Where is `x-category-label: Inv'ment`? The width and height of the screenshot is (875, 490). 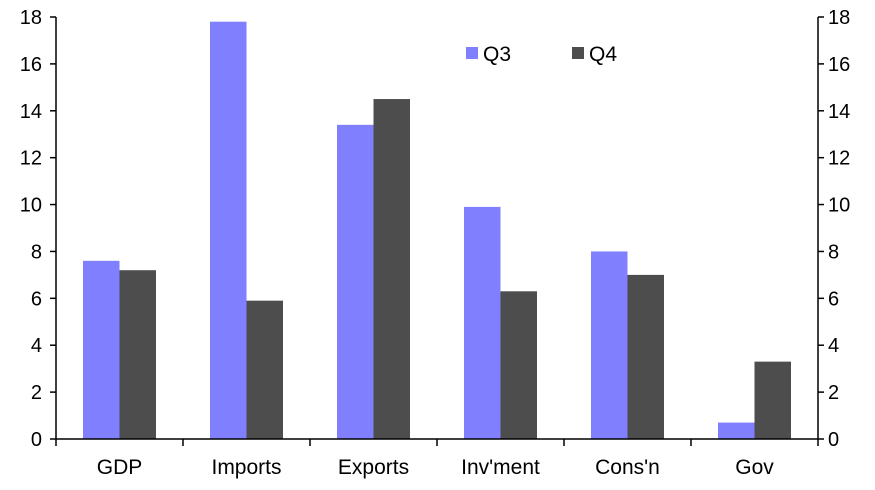 x-category-label: Inv'ment is located at coordinates (500, 467).